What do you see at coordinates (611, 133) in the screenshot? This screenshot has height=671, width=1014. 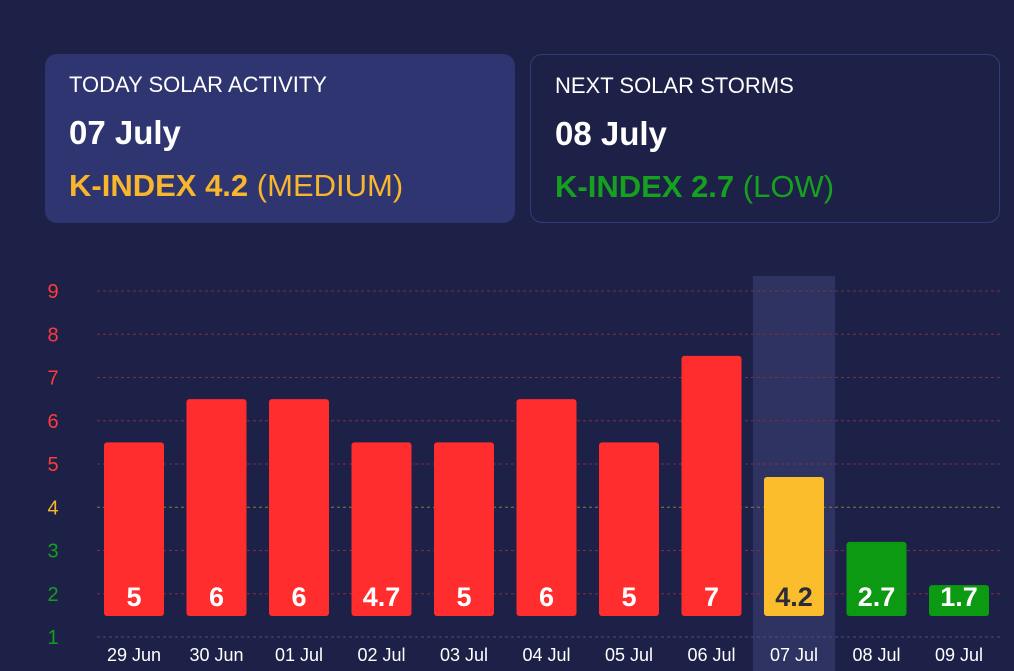 I see `next-date: 08 July` at bounding box center [611, 133].